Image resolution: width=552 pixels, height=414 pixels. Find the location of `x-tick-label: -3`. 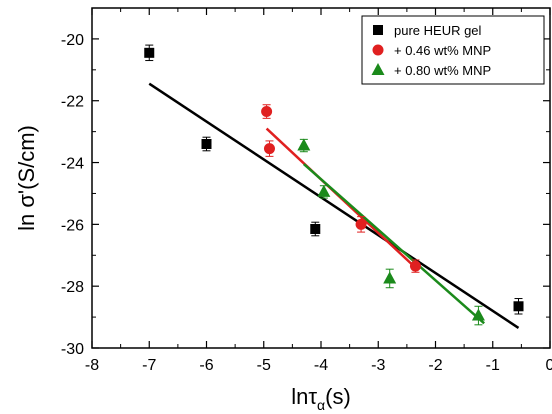

x-tick-label: -3 is located at coordinates (378, 365).